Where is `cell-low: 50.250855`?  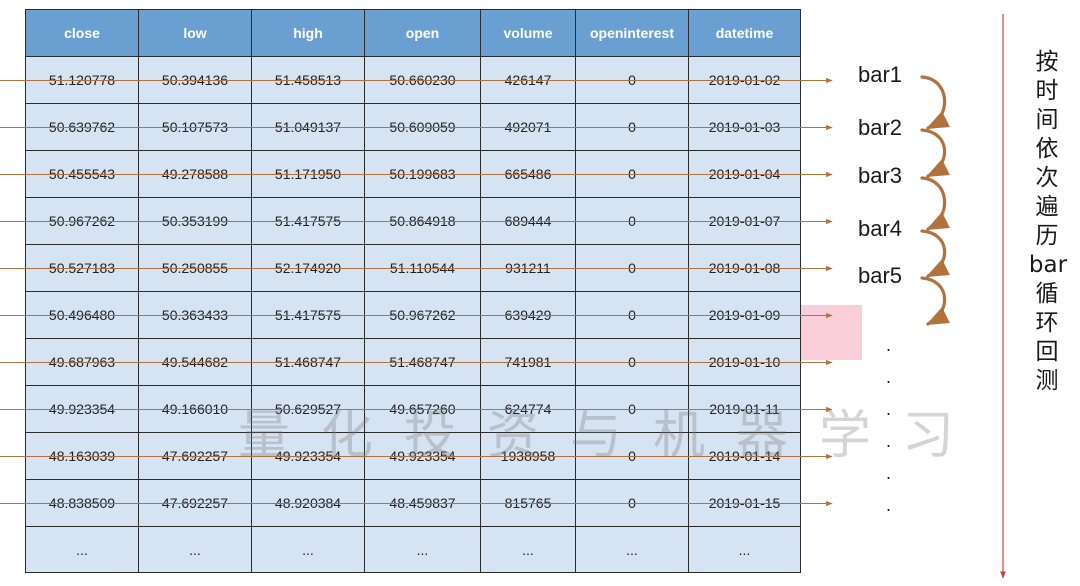
cell-low: 50.250855 is located at coordinates (195, 268).